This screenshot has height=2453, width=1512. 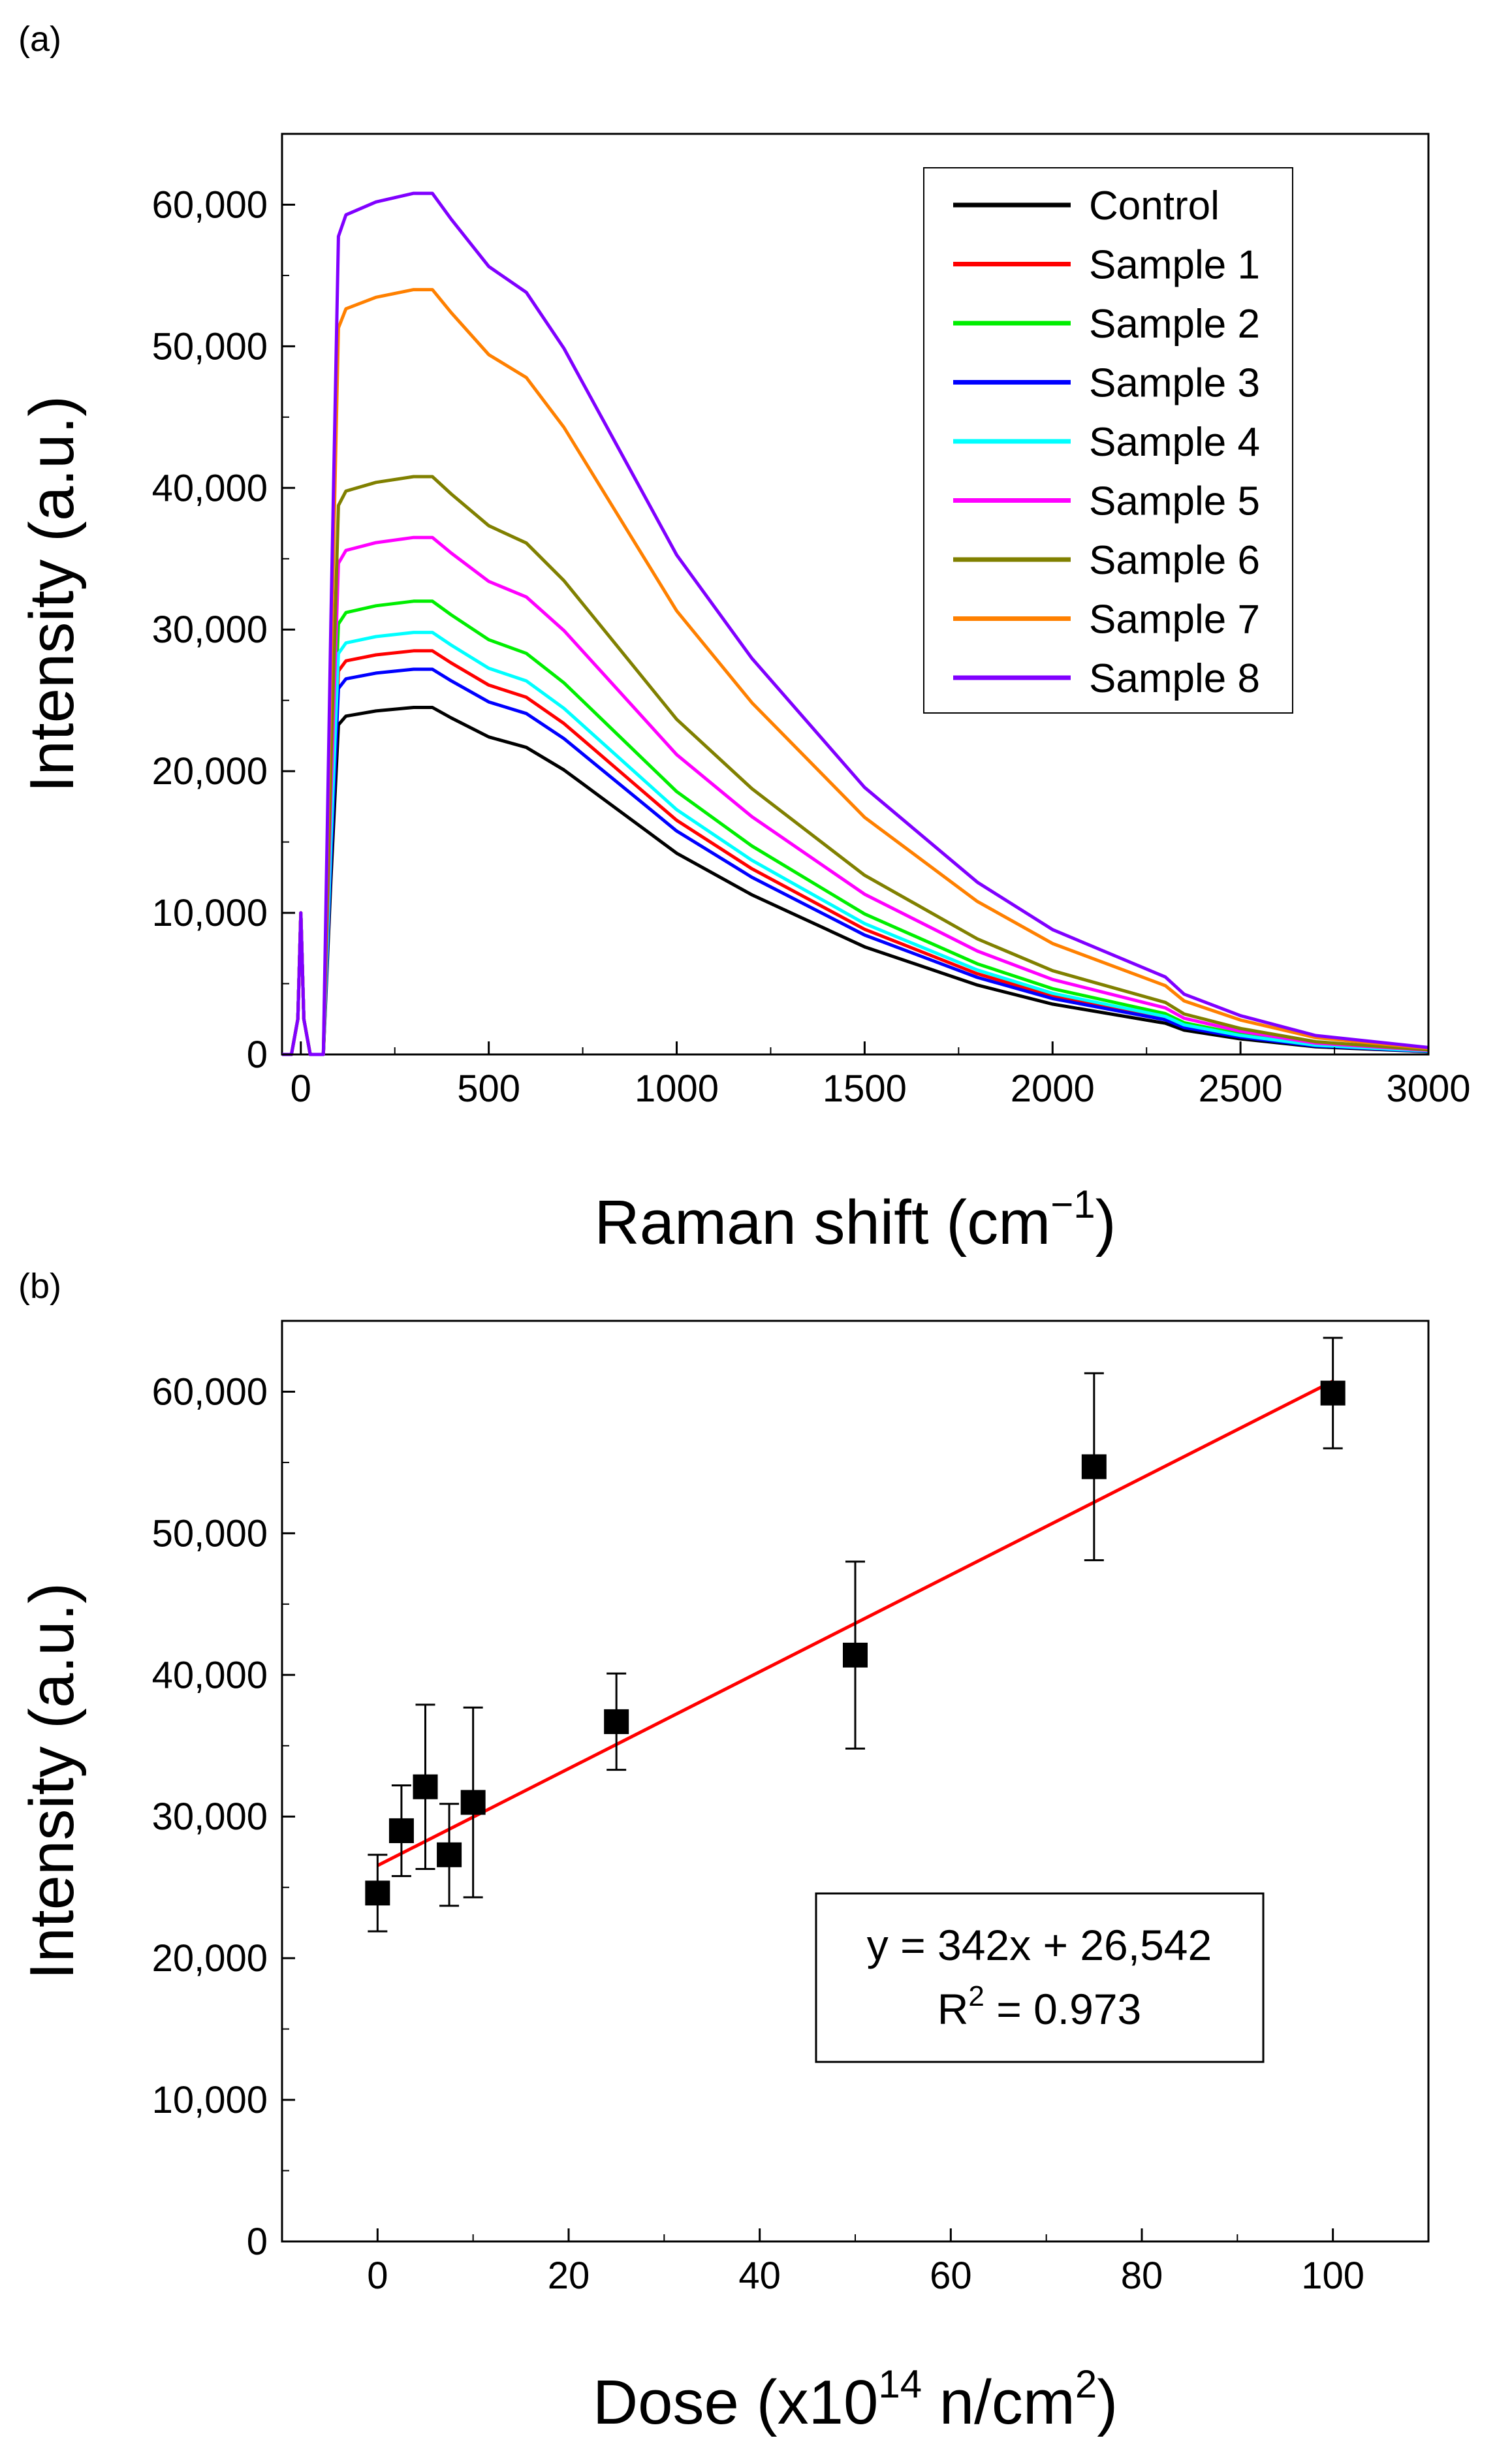 What do you see at coordinates (569, 2276) in the screenshot?
I see `panel-b-x-tick-label: 20` at bounding box center [569, 2276].